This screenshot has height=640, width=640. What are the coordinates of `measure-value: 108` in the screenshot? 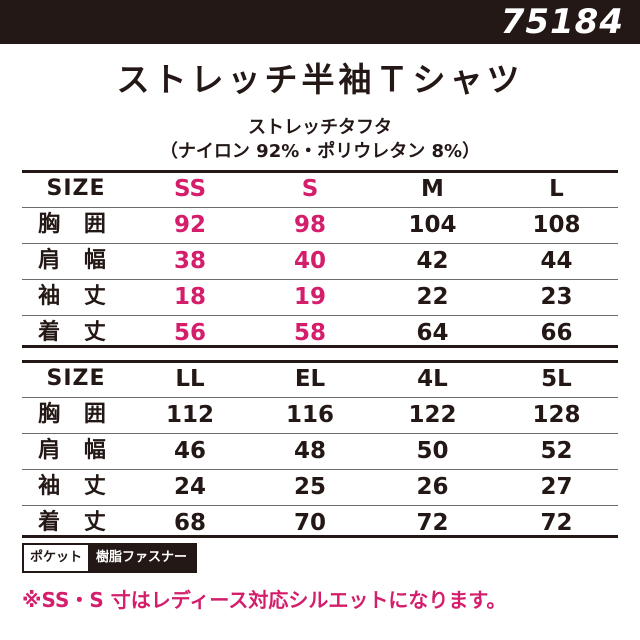 It's located at (556, 225).